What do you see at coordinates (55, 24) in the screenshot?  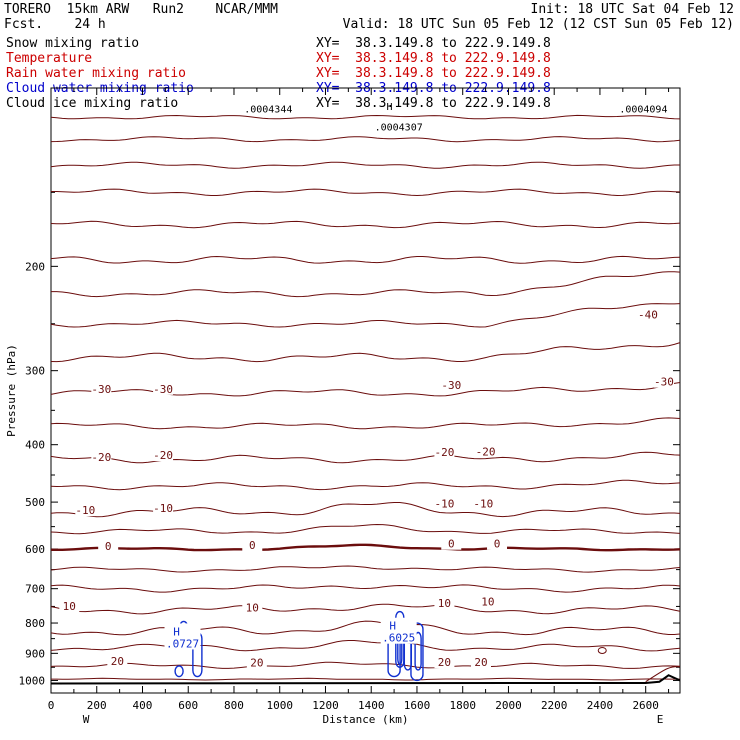 I see `forecast-hour: Fcst. 24 h` at bounding box center [55, 24].